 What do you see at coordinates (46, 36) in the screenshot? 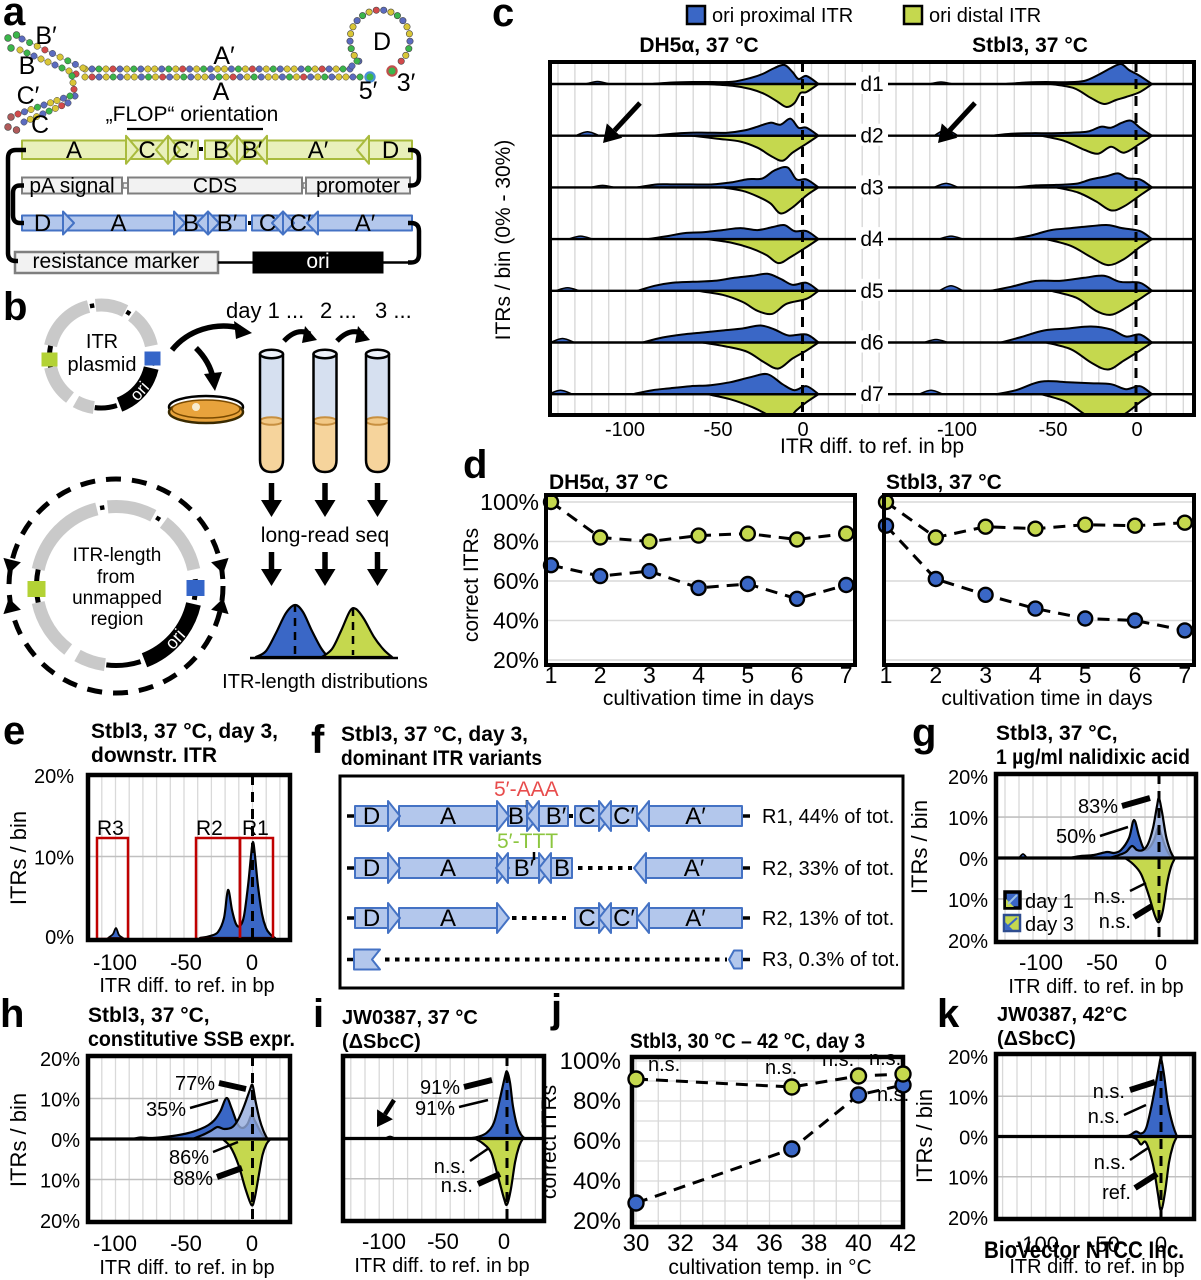
I see `svg-text: B′` at bounding box center [46, 36].